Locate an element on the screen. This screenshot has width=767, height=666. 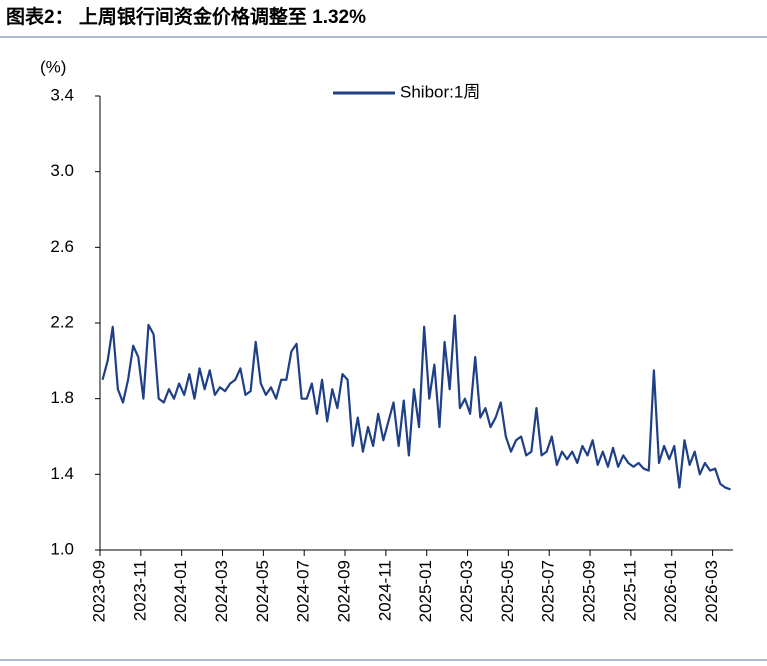
x-tick-label: 2023-11 is located at coordinates (139, 590).